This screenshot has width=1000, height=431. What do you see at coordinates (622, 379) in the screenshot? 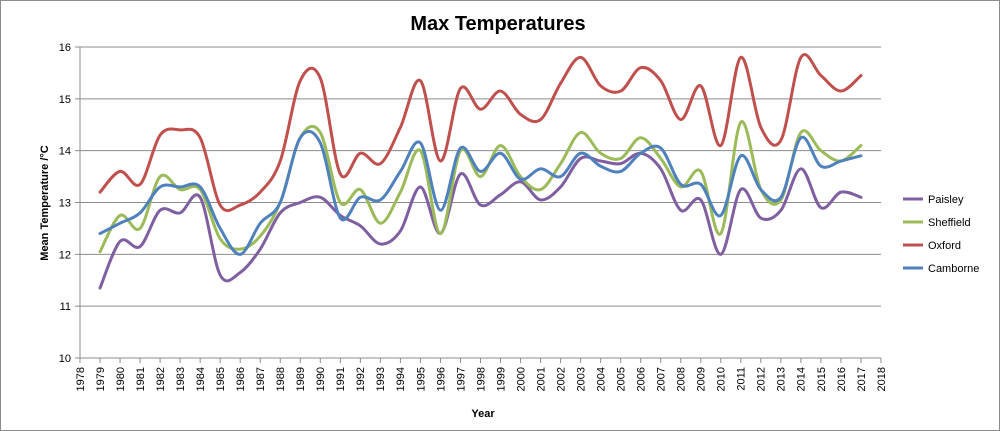
I see `x-tick-label: 2005` at bounding box center [622, 379].